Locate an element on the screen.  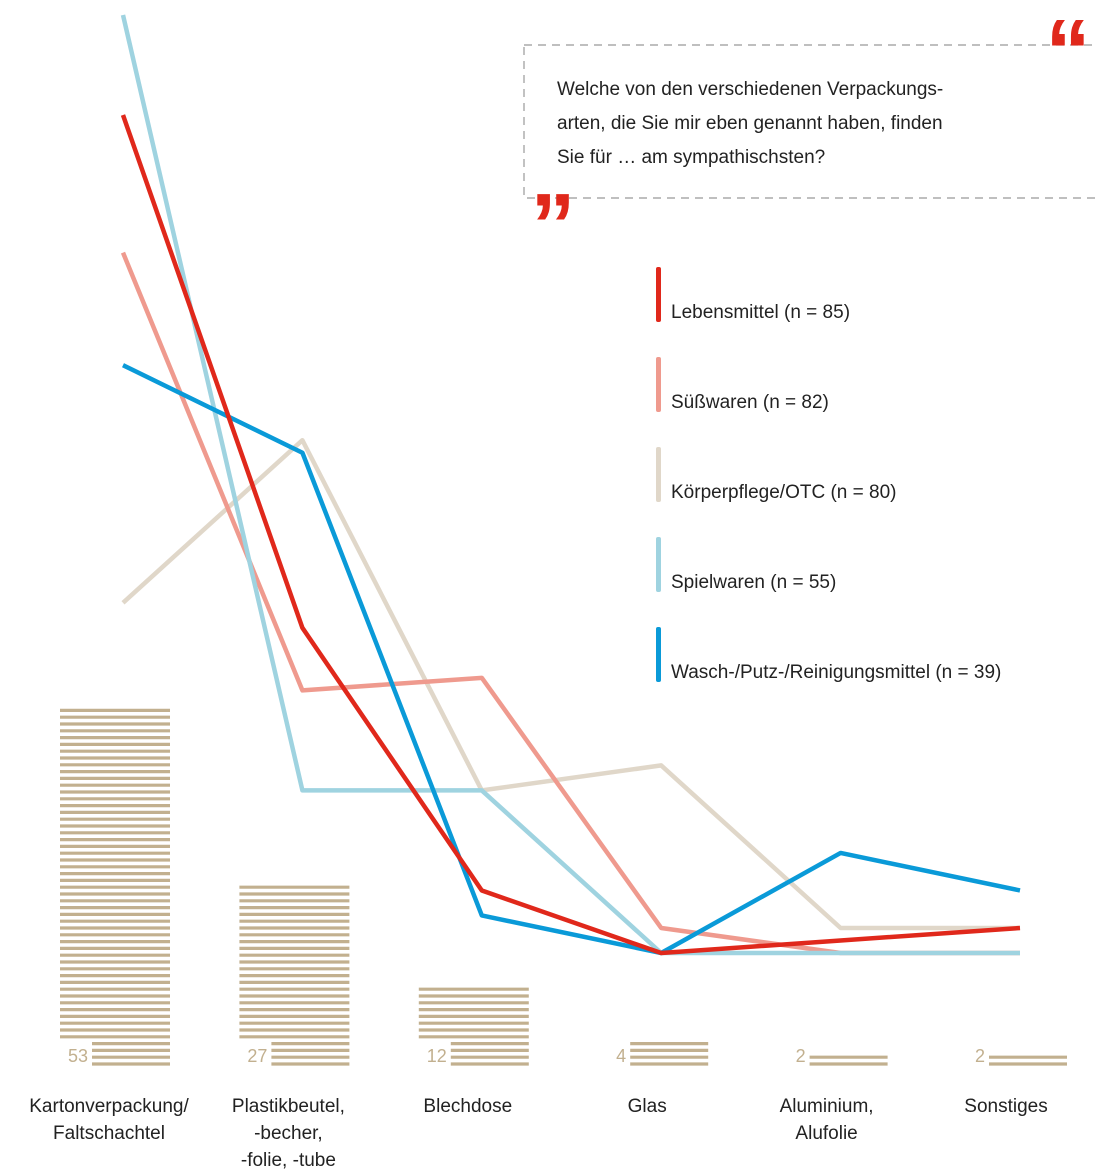
question-line: Sie für … am sympathischsten? is located at coordinates (691, 157).